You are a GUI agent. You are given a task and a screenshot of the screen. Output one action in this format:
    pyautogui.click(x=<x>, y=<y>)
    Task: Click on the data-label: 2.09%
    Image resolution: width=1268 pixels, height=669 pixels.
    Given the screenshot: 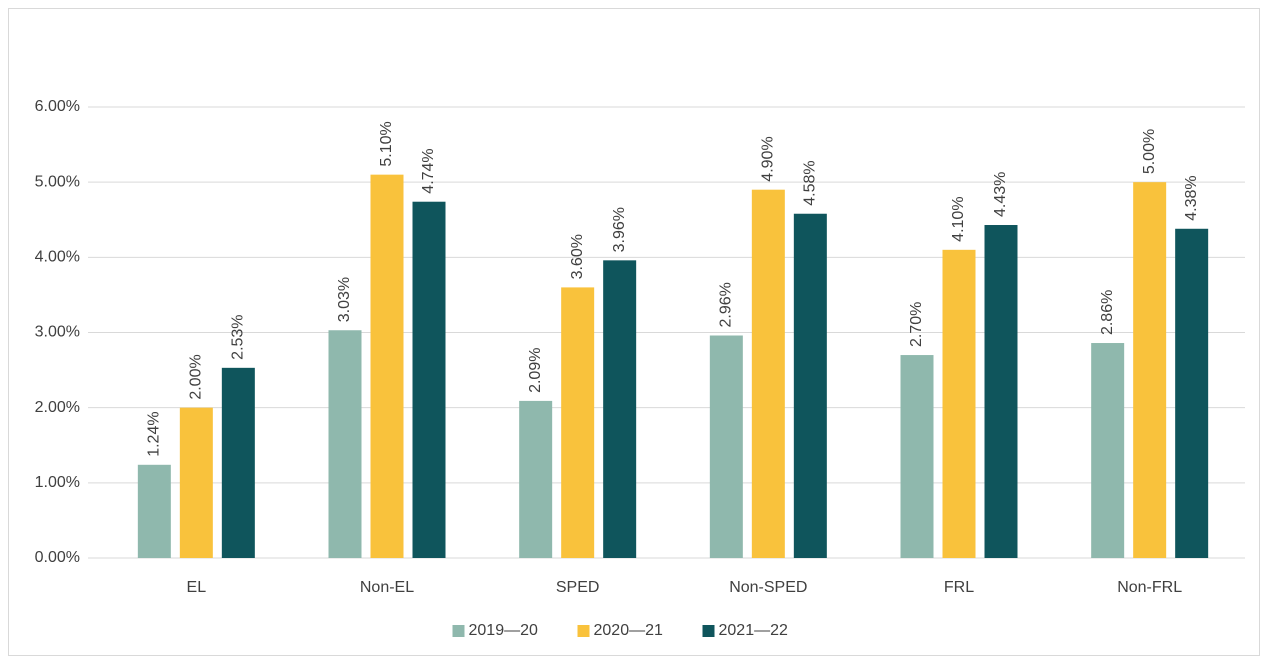 What is the action you would take?
    pyautogui.click(x=535, y=370)
    